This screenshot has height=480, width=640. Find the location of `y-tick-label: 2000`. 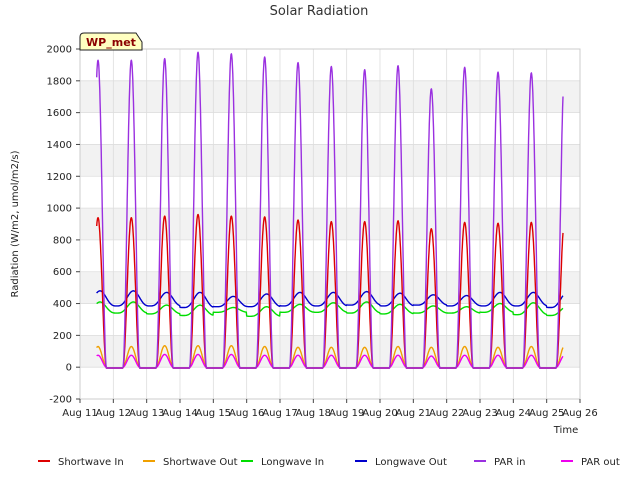

y-tick-label: 2000 is located at coordinates (59, 50).